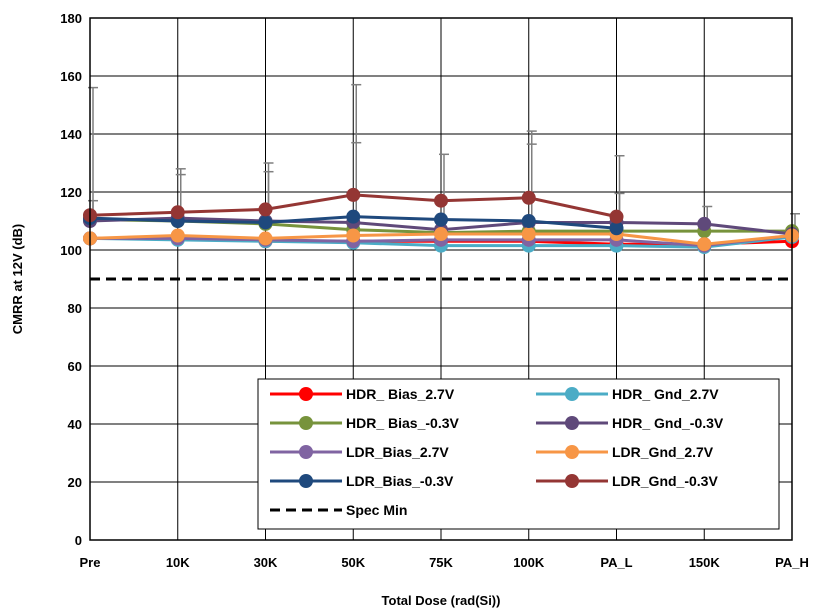 The image size is (816, 615). What do you see at coordinates (266, 562) in the screenshot?
I see `x-tick-label: 30K` at bounding box center [266, 562].